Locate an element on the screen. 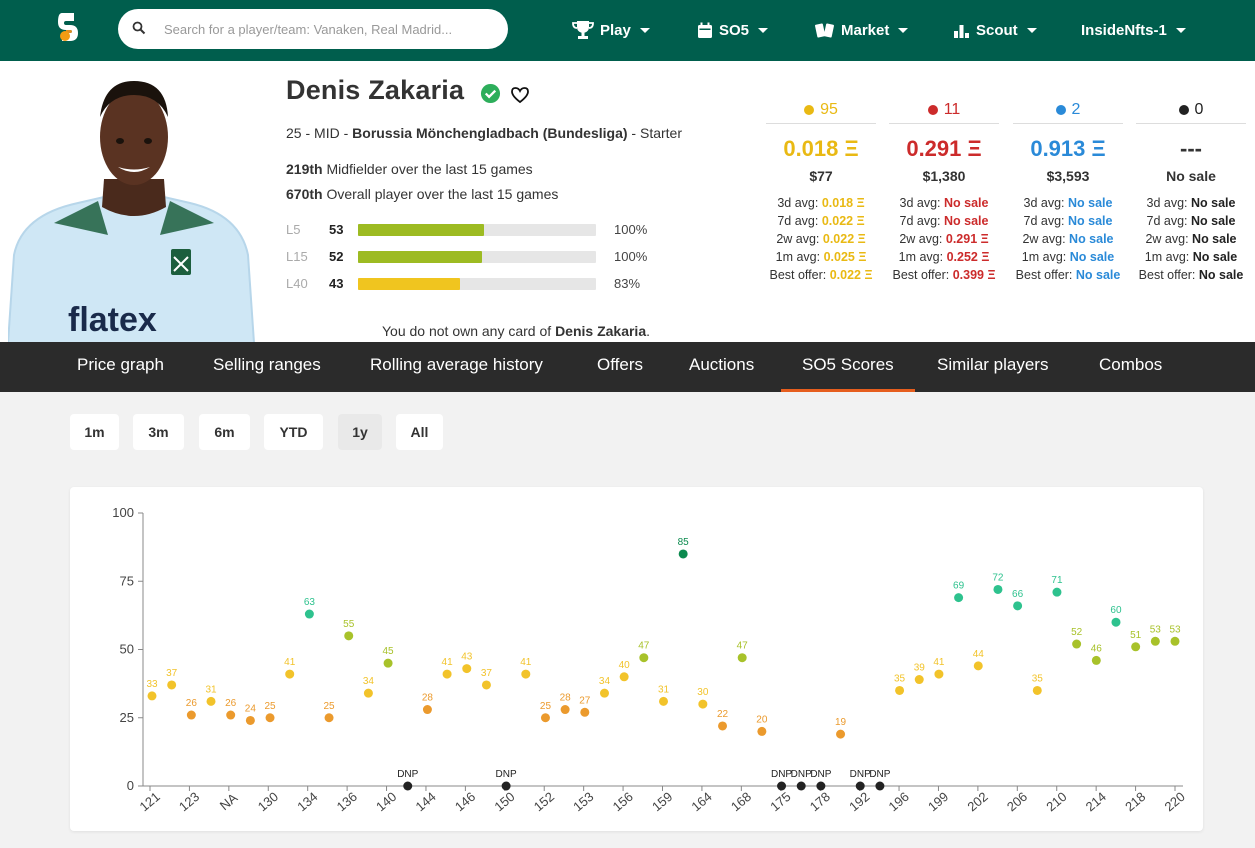 Image resolution: width=1255 pixels, height=848 pixels. x-tick-label: 192 is located at coordinates (859, 801).